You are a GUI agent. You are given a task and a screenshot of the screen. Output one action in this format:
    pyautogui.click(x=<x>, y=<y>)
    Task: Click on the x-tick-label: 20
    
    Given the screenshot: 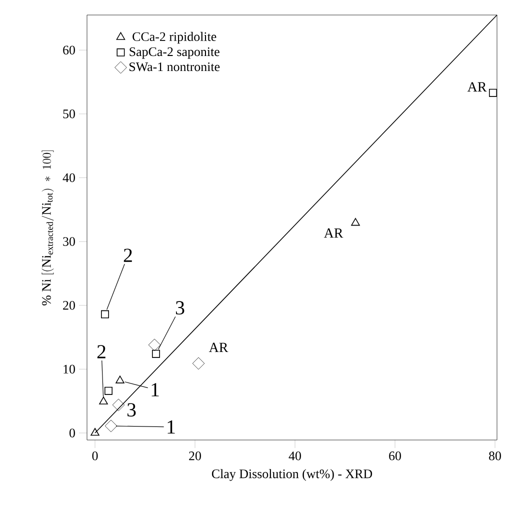 What is the action you would take?
    pyautogui.click(x=195, y=456)
    